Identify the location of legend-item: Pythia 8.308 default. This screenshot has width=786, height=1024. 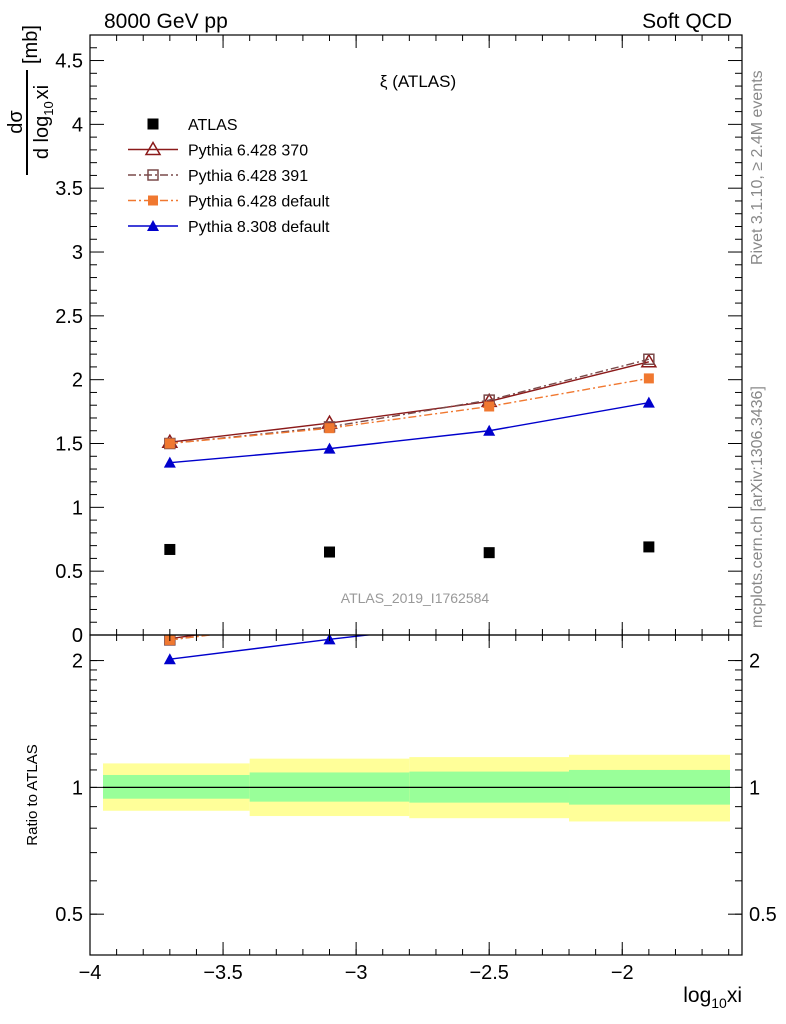
(229, 227).